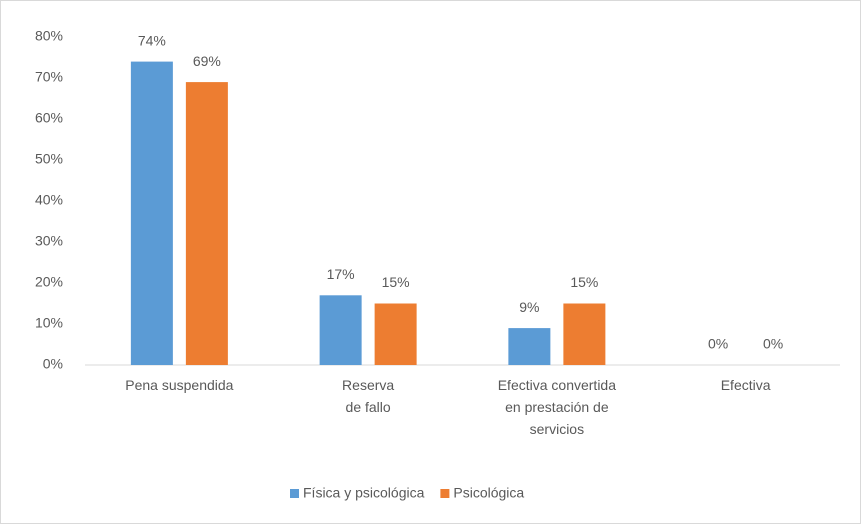  I want to click on data-label: 74%, so click(152, 40).